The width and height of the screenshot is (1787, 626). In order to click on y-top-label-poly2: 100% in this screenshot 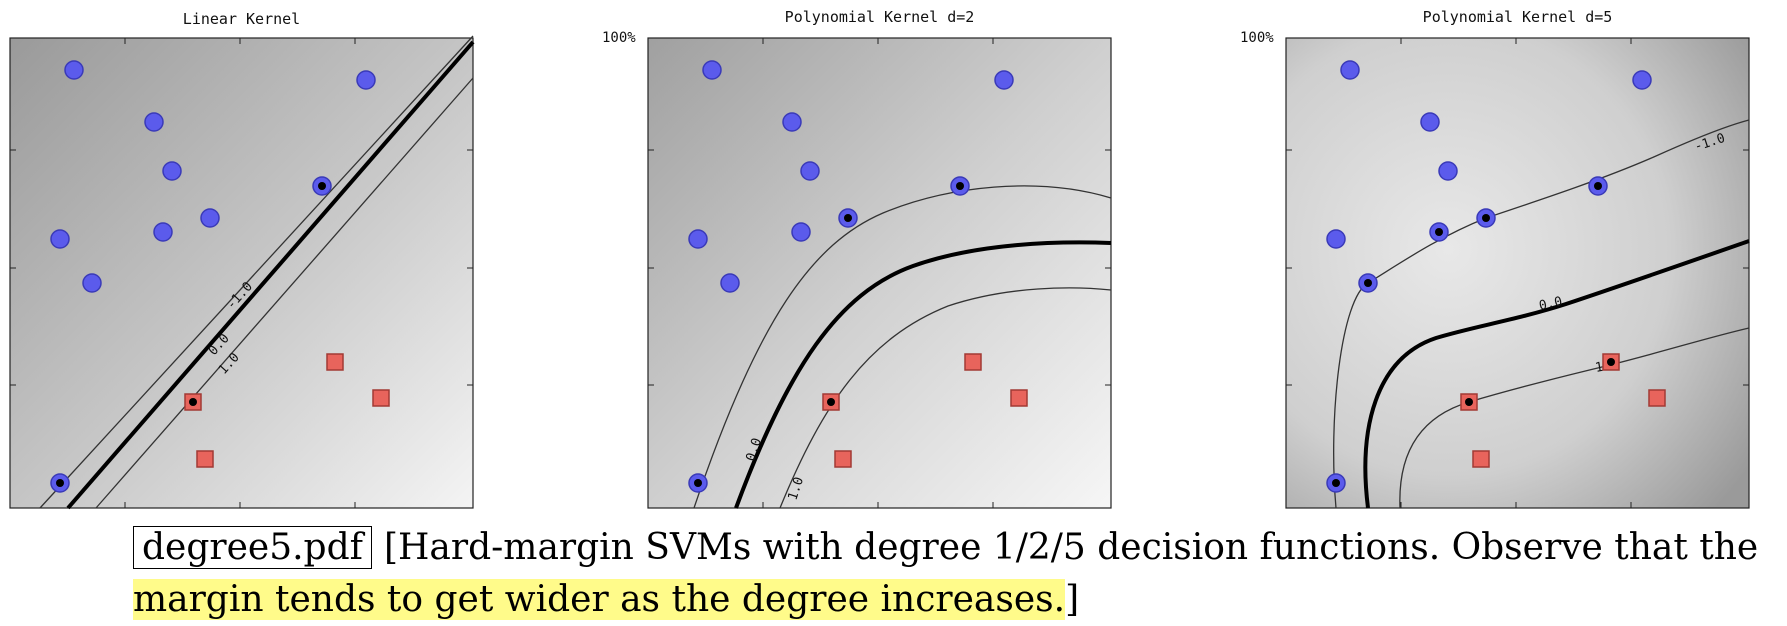, I will do `click(619, 38)`.